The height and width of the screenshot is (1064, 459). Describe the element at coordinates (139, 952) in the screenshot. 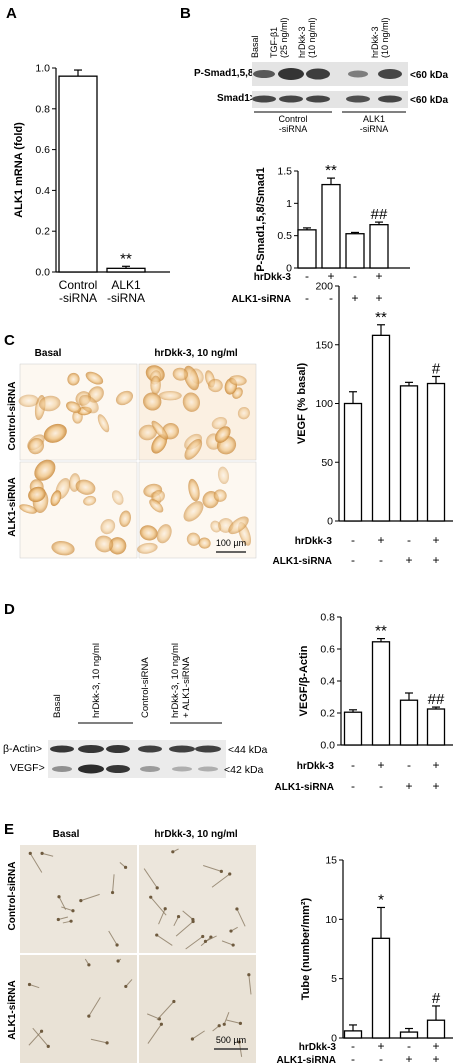

I see `micrograph-e-tubes` at that location.